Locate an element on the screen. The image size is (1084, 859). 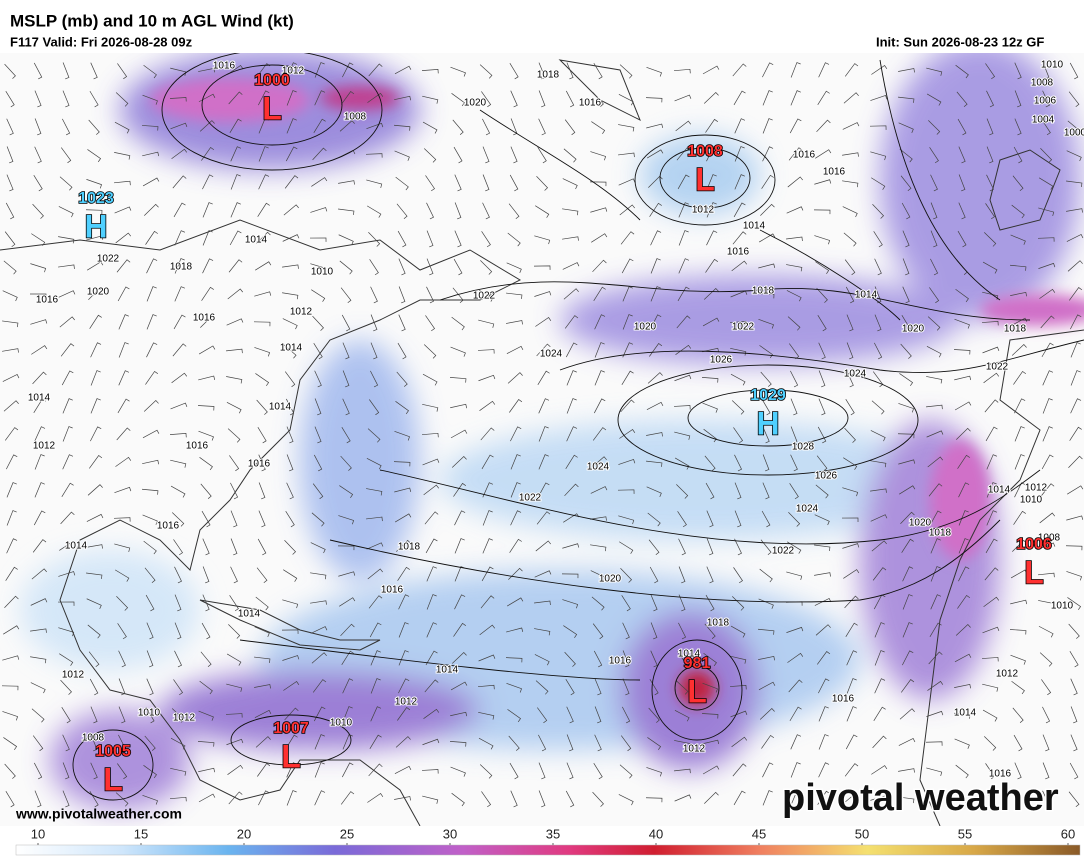
colorbar-tick-label: 10 is located at coordinates (38, 833).